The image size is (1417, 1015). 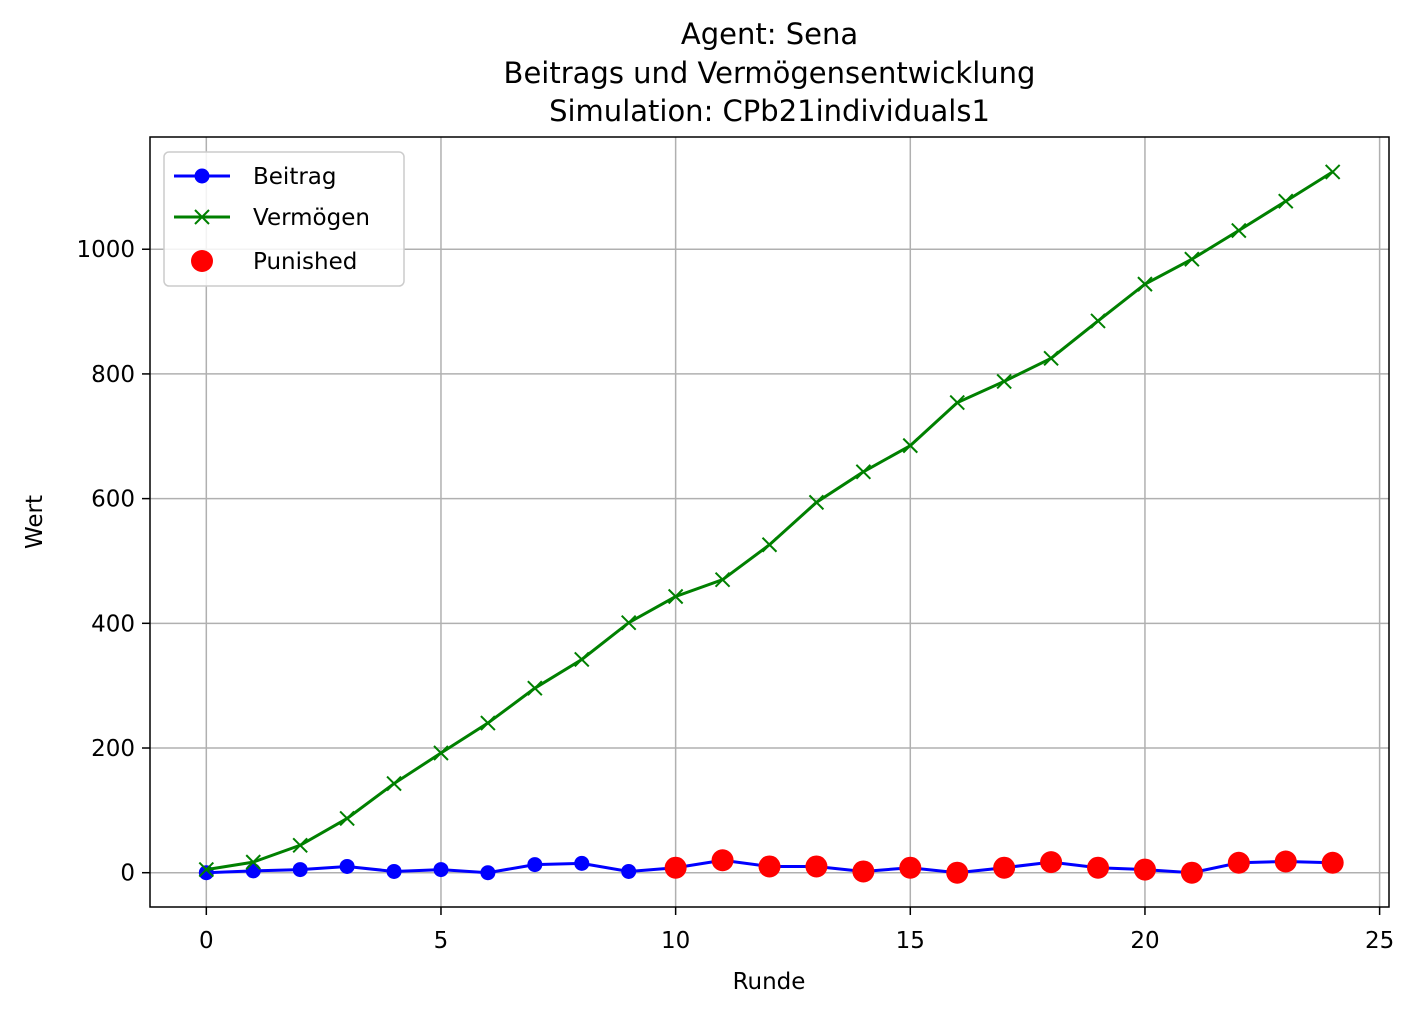 What do you see at coordinates (113, 749) in the screenshot?
I see `y-tick-label: 200` at bounding box center [113, 749].